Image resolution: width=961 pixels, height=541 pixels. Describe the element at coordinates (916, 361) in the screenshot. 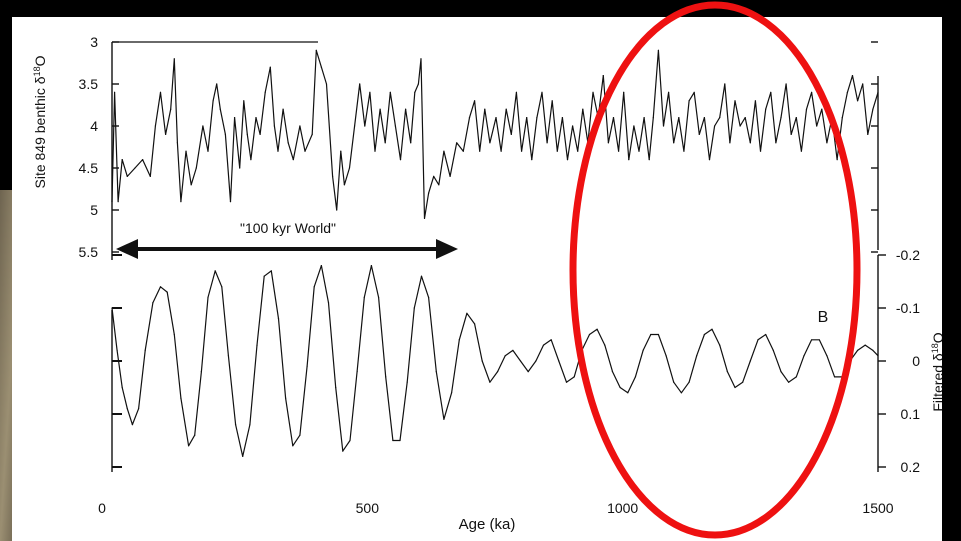

I see `right-y-tick-label: 0` at that location.